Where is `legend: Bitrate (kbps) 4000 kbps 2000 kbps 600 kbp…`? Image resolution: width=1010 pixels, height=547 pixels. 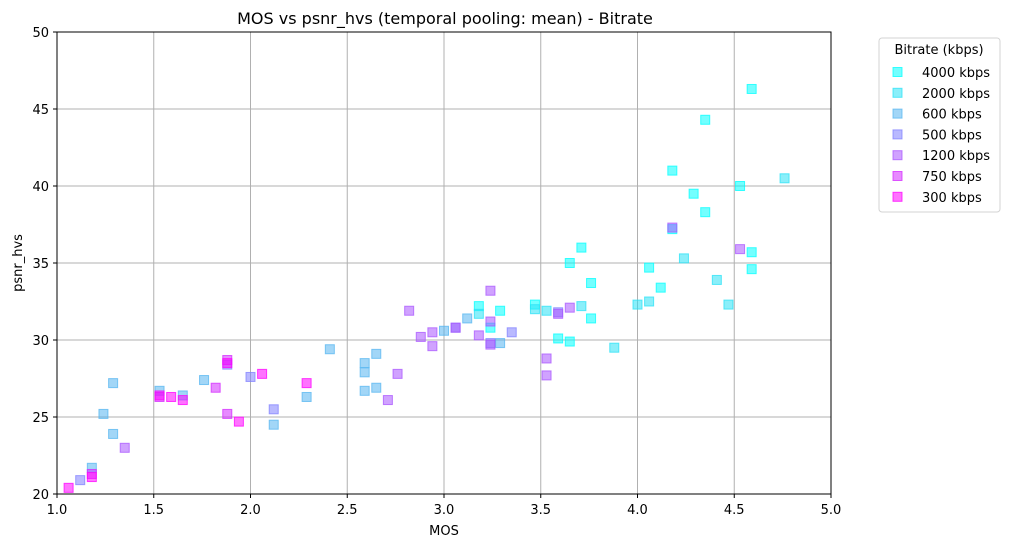
legend: Bitrate (kbps) 4000 kbps 2000 kbps 600 kbp… is located at coordinates (939, 125).